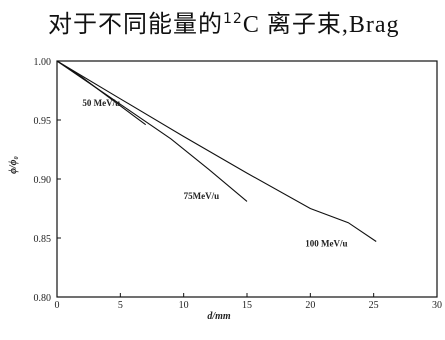  What do you see at coordinates (43, 180) in the screenshot?
I see `y-tick-label: 0.90` at bounding box center [43, 180].